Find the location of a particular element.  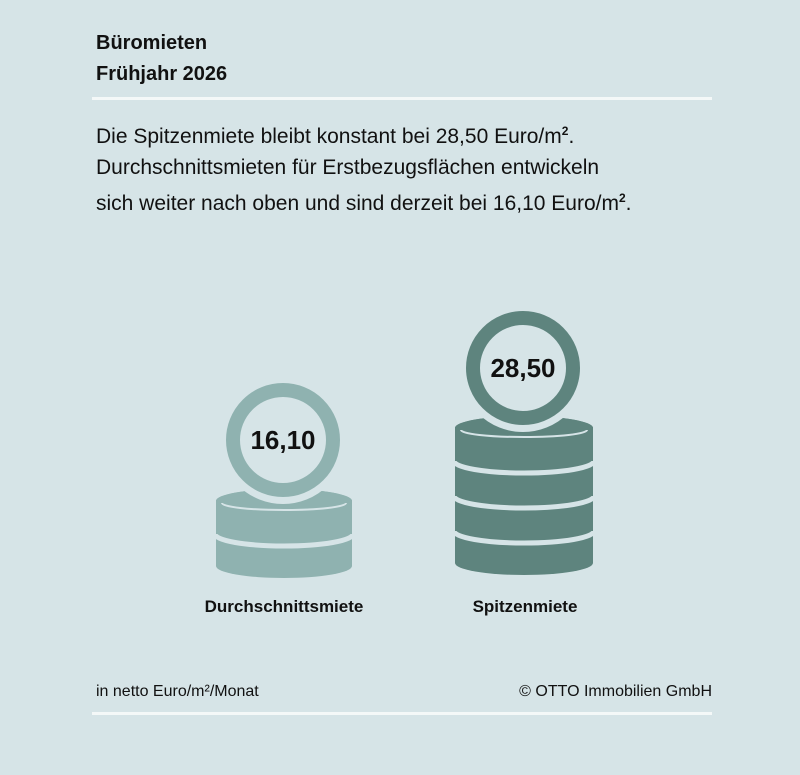

value-label: 16,10 is located at coordinates (282, 440).